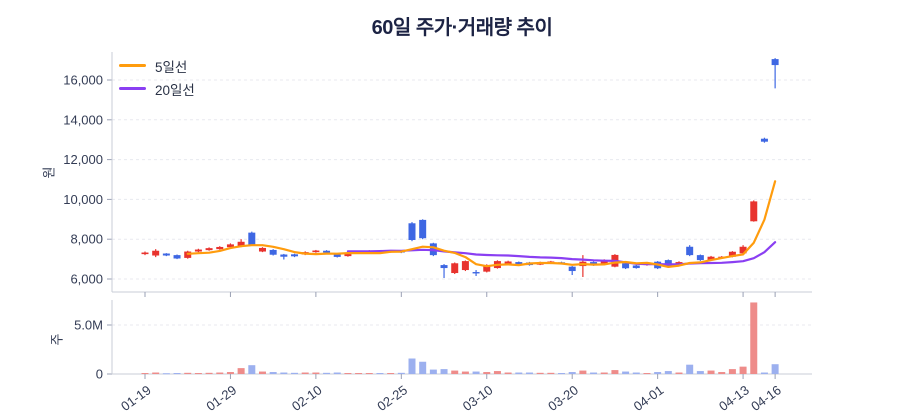 The image size is (900, 420). I want to click on legend-item-ma5: 5일선, so click(157, 65).